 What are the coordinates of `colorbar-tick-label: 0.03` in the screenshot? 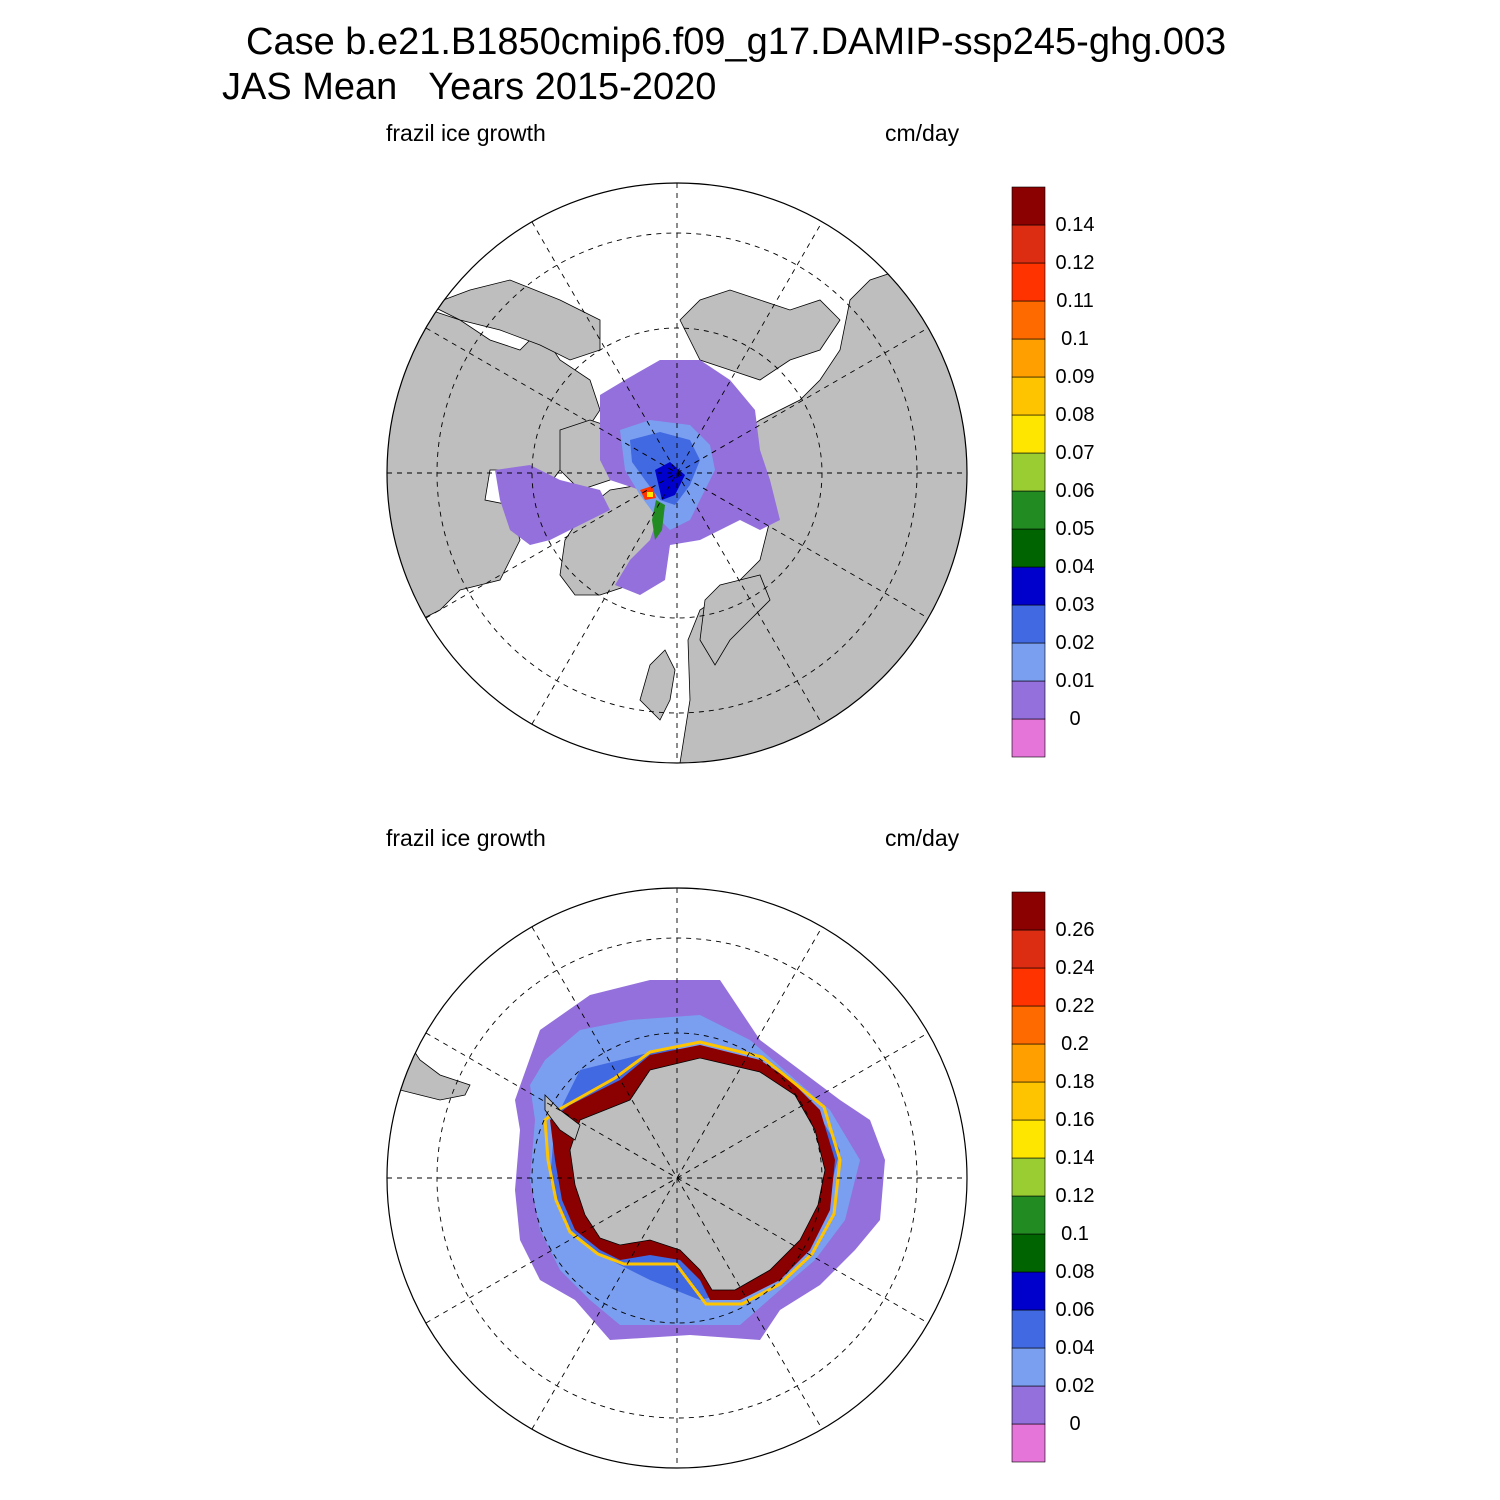 It's located at (1075, 605).